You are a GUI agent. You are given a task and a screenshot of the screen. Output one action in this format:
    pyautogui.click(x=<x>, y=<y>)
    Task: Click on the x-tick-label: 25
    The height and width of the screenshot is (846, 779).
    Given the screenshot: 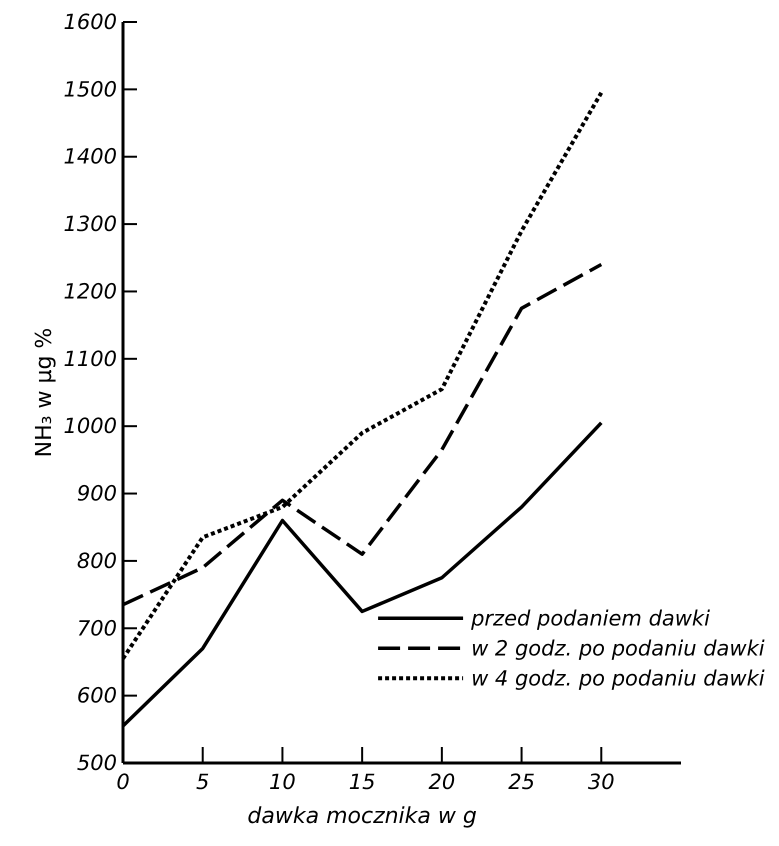 What is the action you would take?
    pyautogui.click(x=521, y=782)
    